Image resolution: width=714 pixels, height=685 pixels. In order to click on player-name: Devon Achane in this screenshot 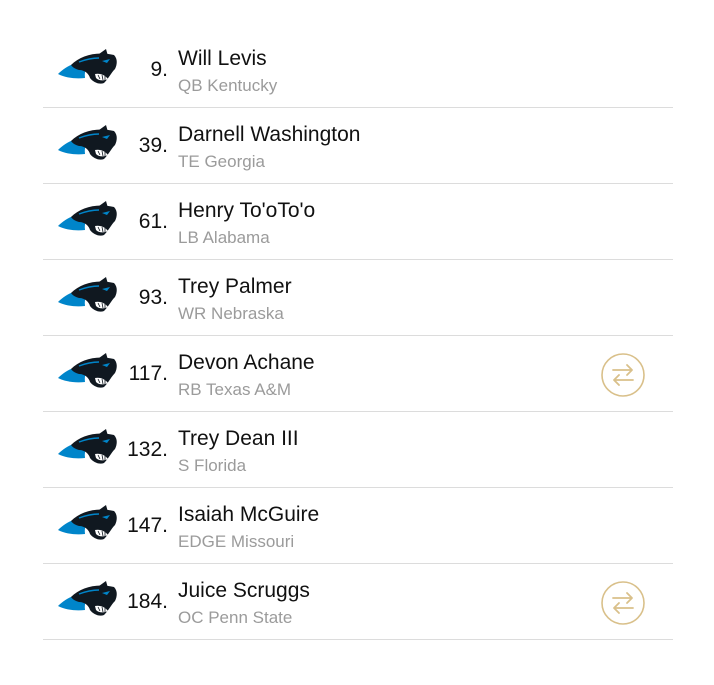, I will do `click(246, 362)`.